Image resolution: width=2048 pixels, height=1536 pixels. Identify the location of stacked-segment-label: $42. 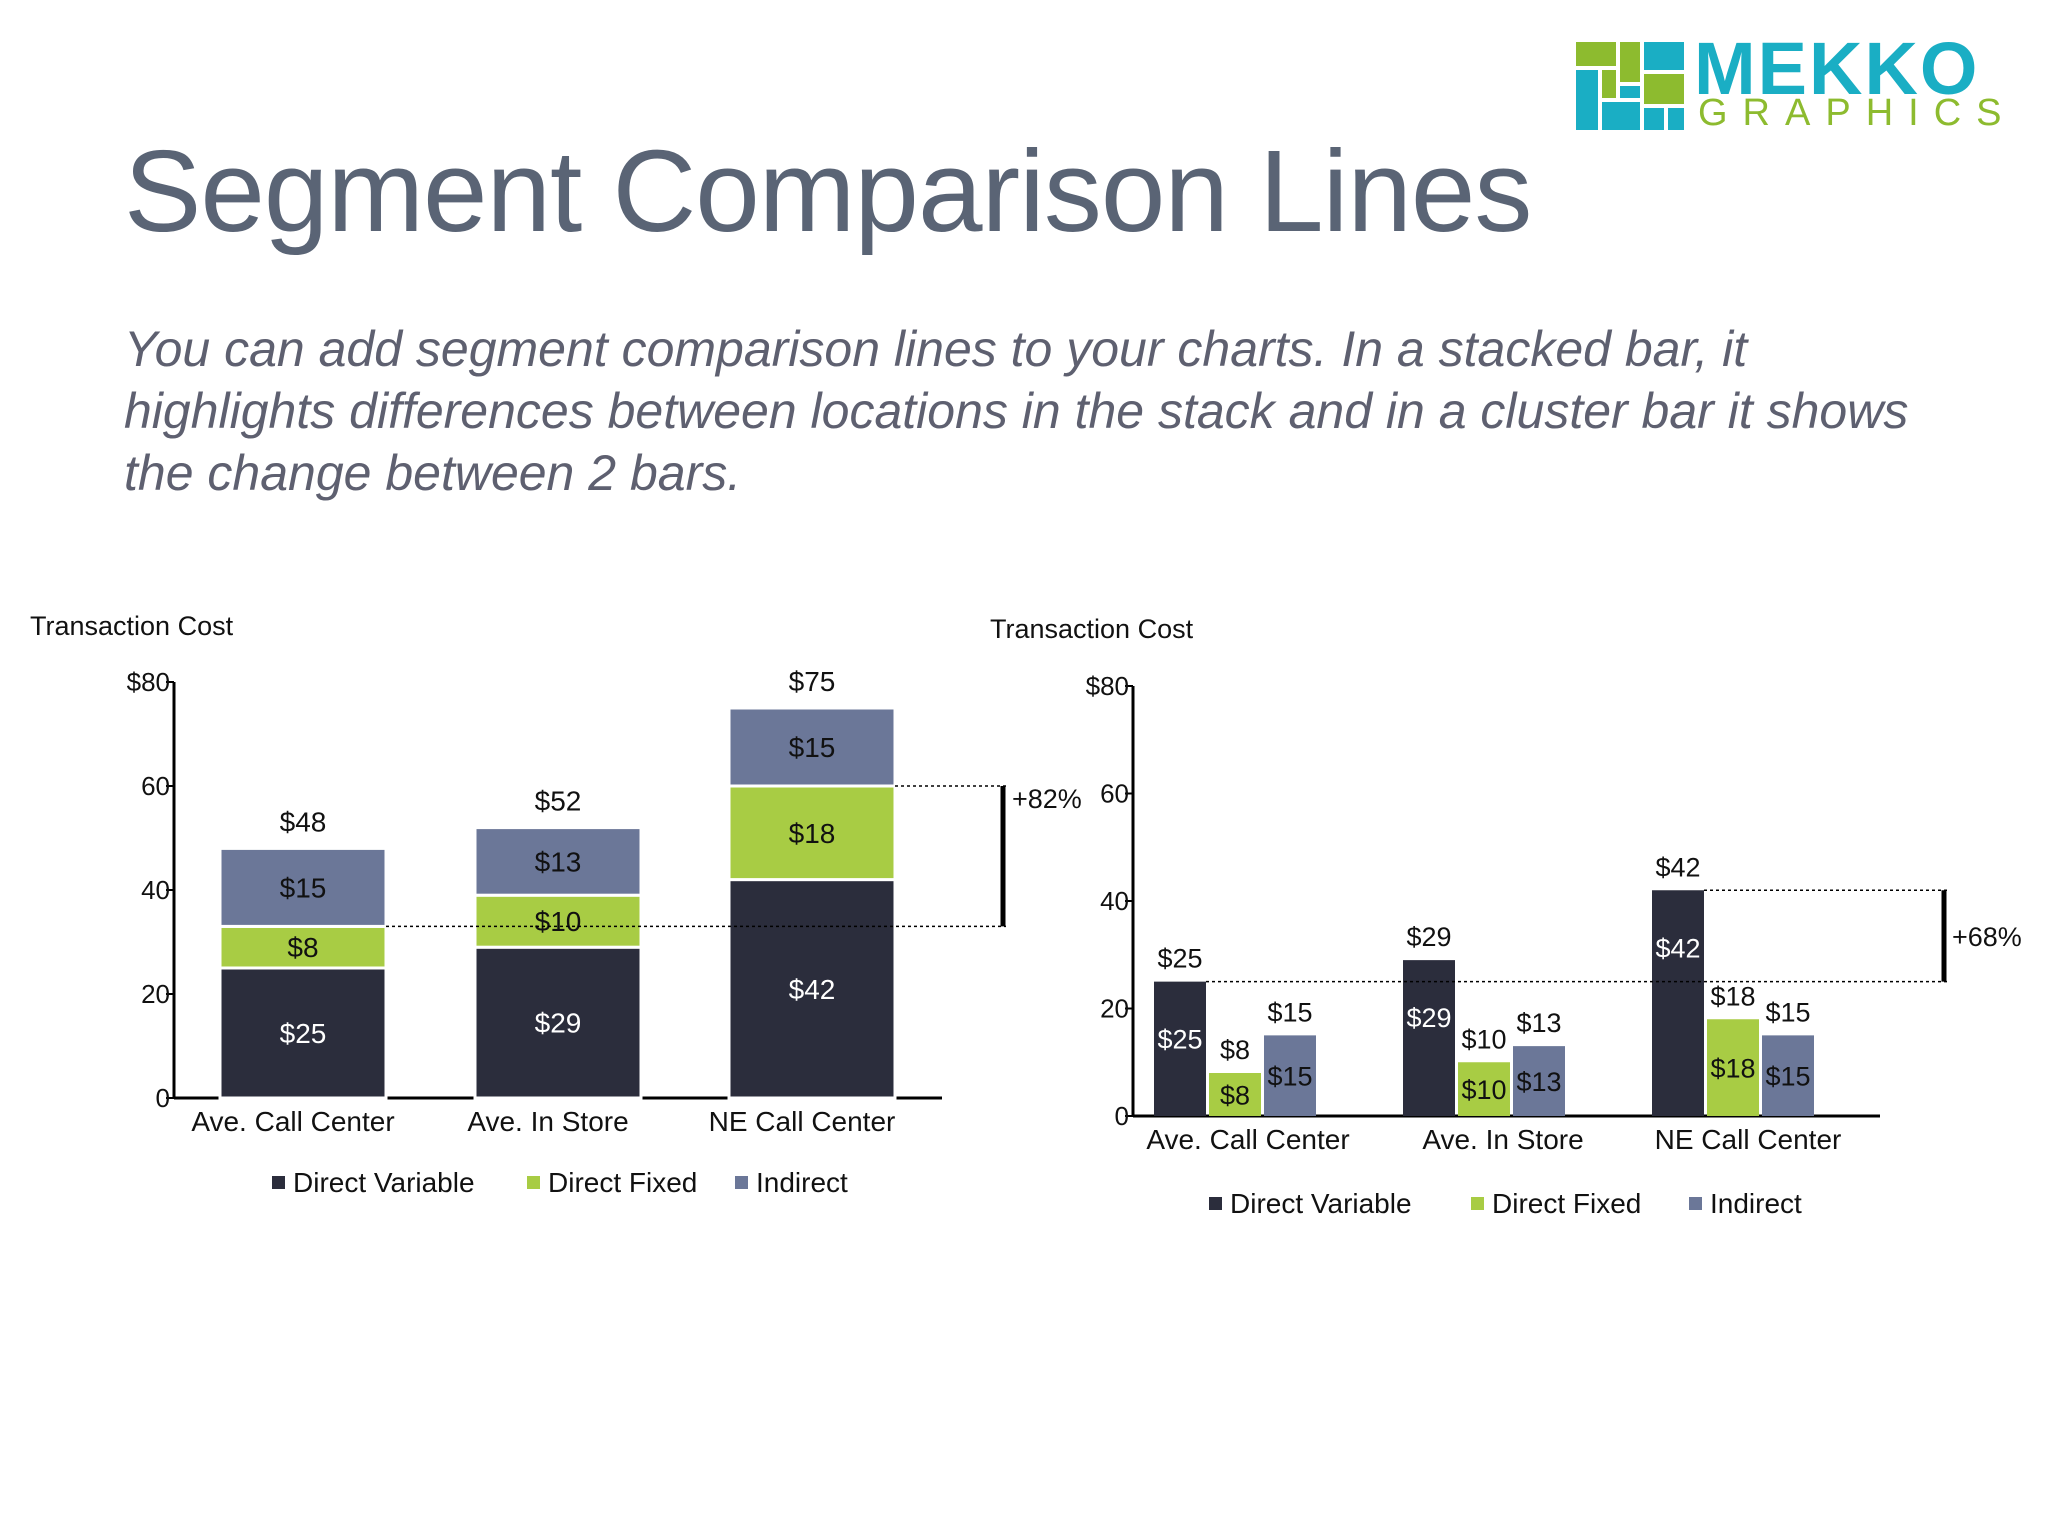
(812, 989).